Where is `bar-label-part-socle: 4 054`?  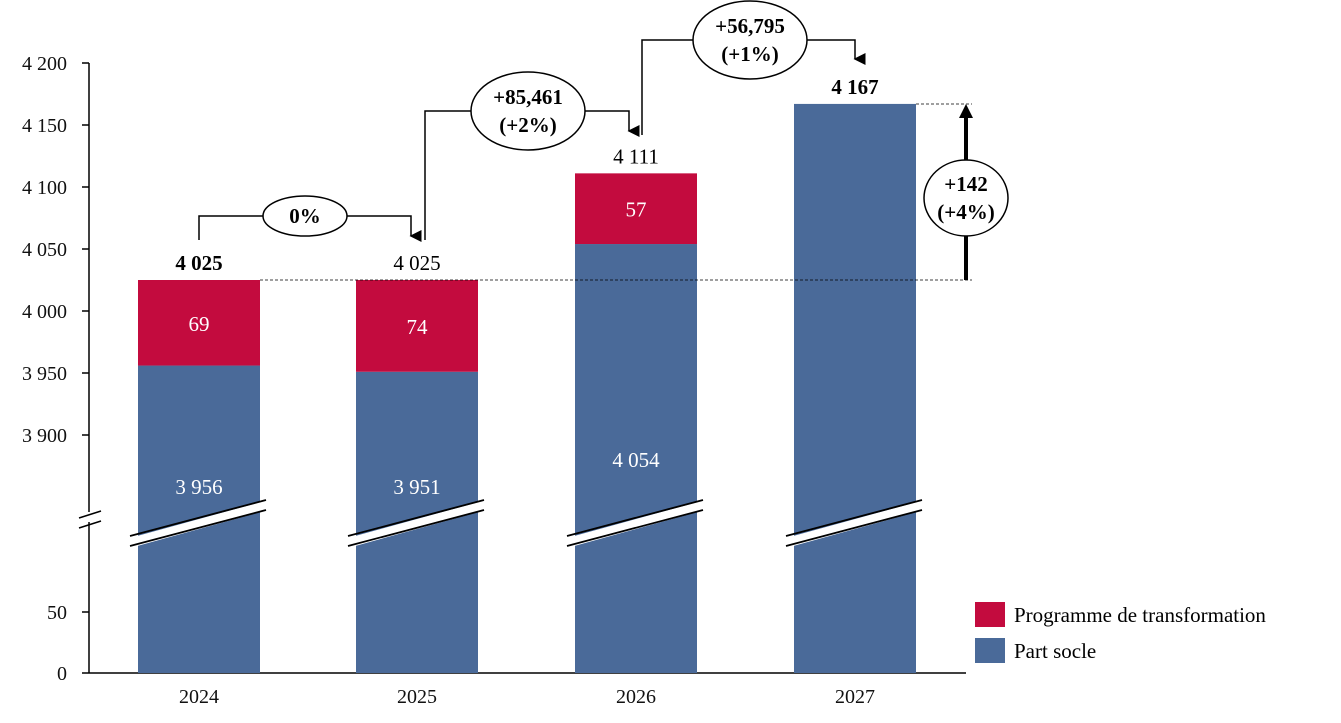
bar-label-part-socle: 4 054 is located at coordinates (636, 460).